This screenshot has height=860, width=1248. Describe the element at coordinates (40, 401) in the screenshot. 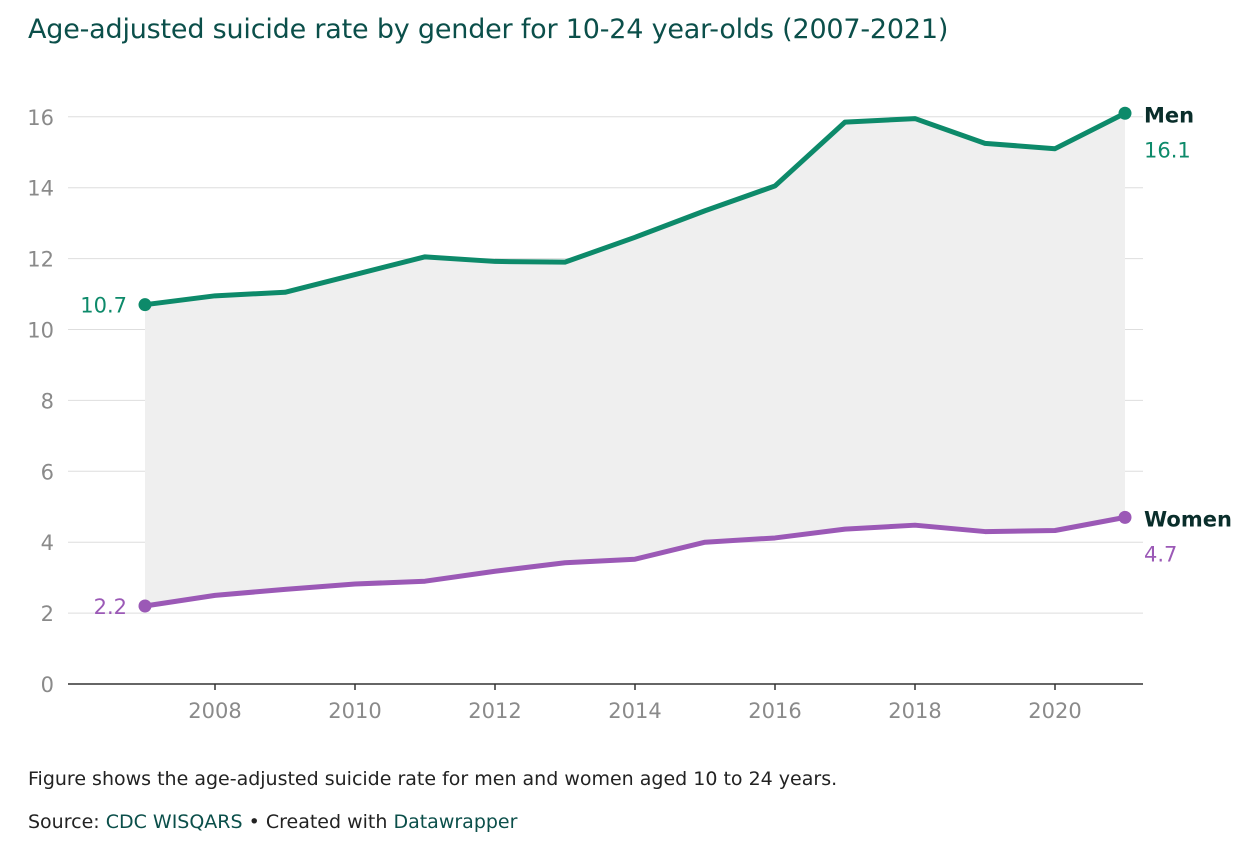

I see `y-axis-ticks: 0 2 4 6 8 10 12 14 16` at that location.